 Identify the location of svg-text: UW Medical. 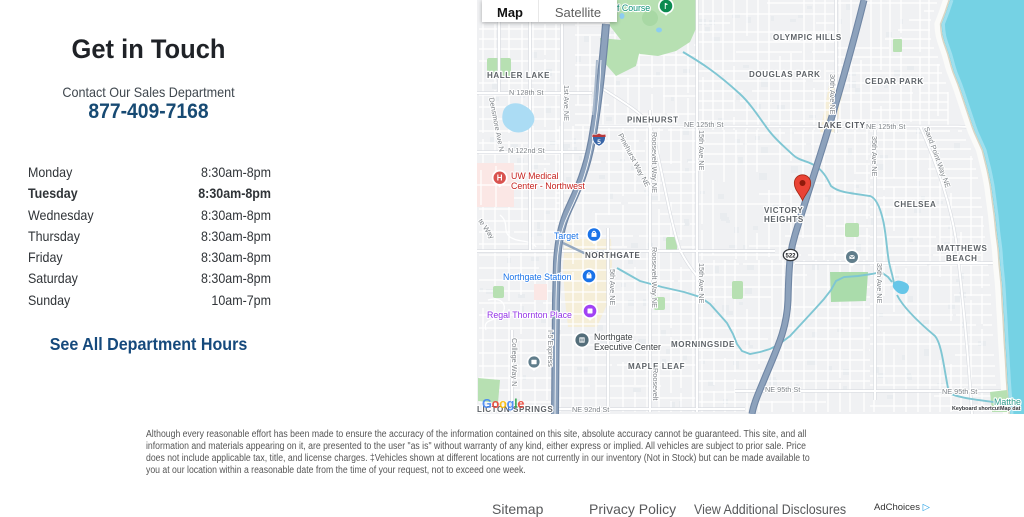
(534, 176).